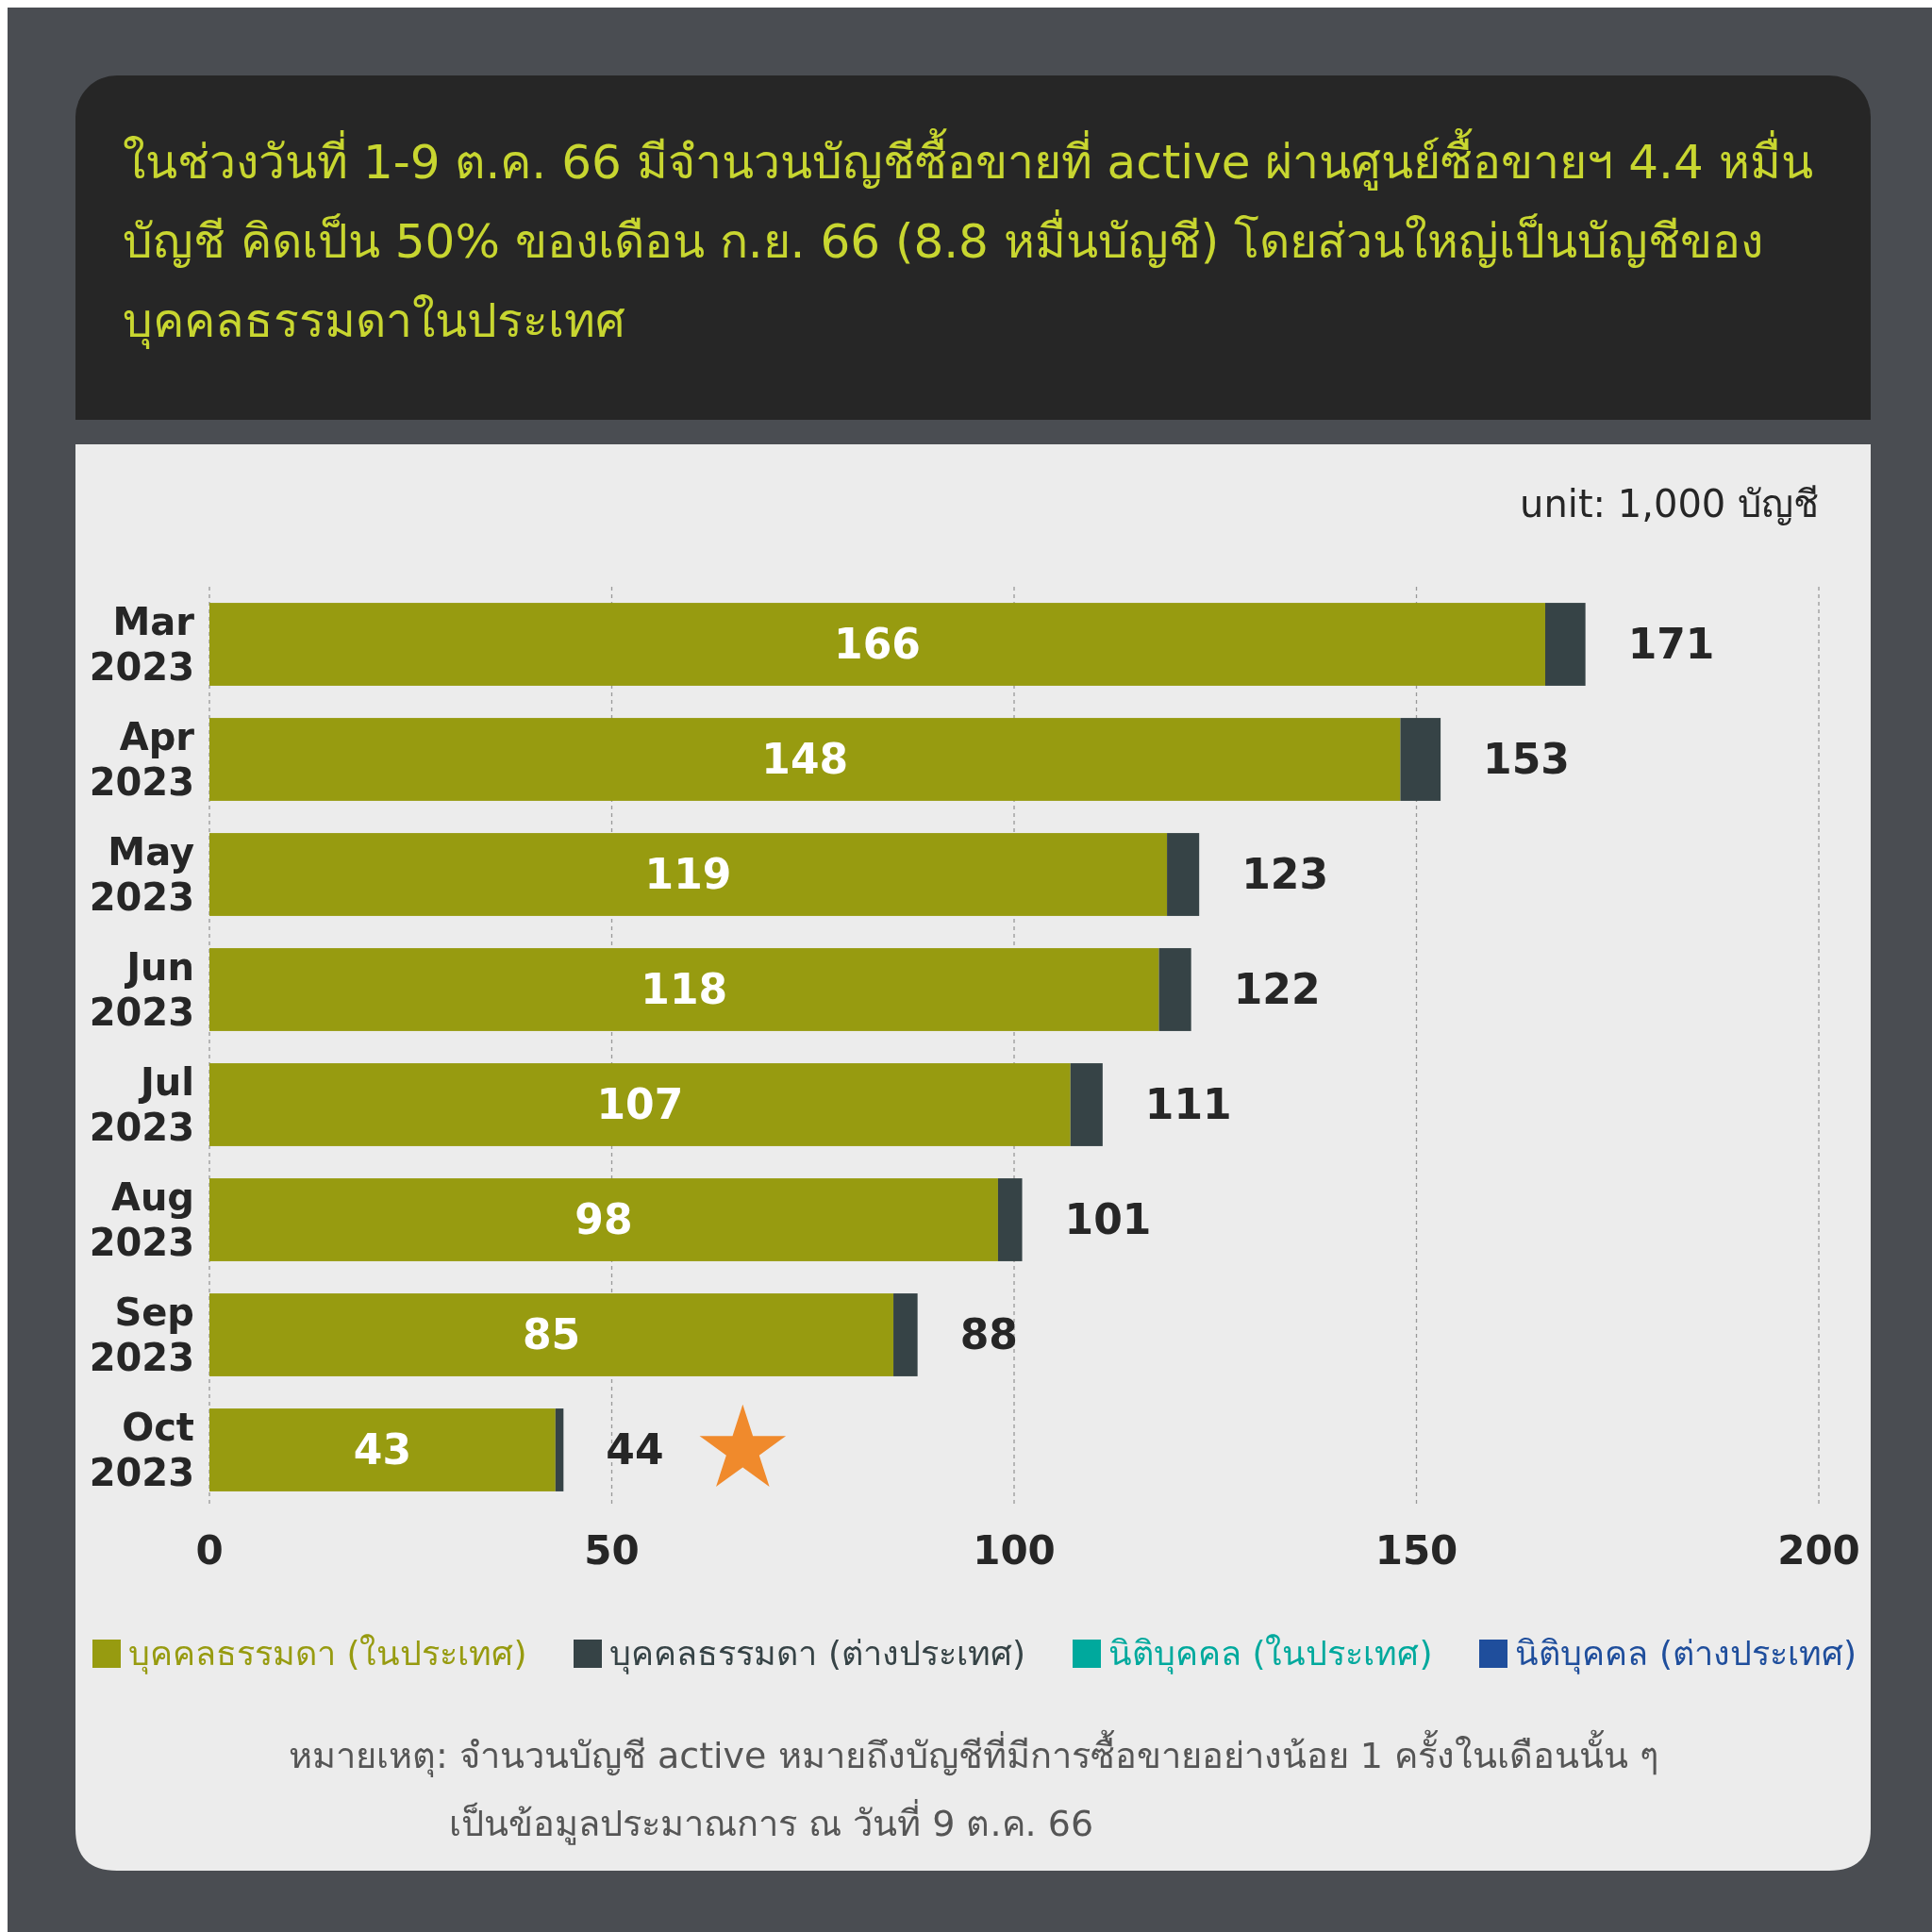 The image size is (1932, 1932). Describe the element at coordinates (1277, 989) in the screenshot. I see `total-label: 122` at that location.